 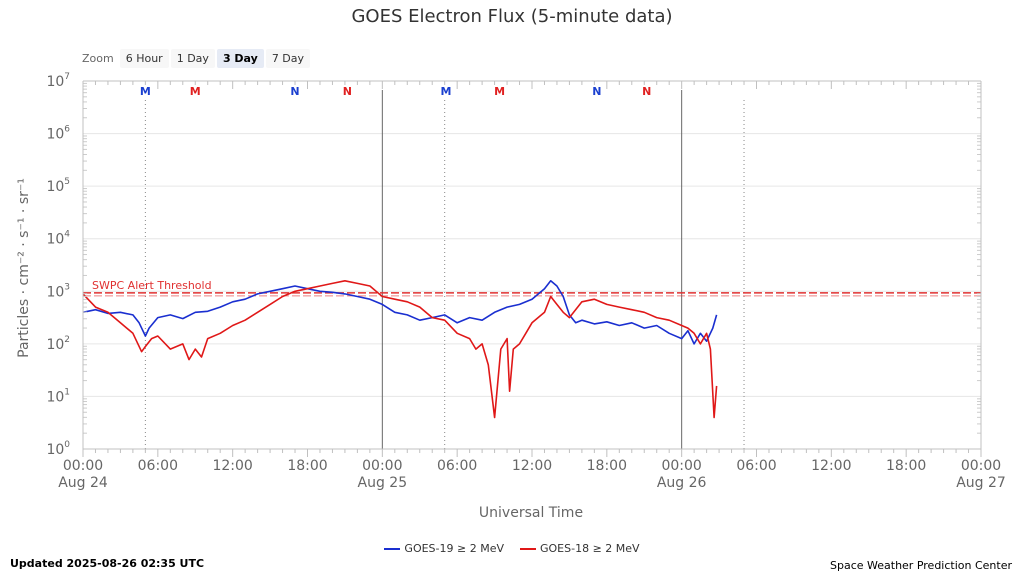 What do you see at coordinates (288, 58) in the screenshot?
I see `zoom-7-day-button: 7 Day` at bounding box center [288, 58].